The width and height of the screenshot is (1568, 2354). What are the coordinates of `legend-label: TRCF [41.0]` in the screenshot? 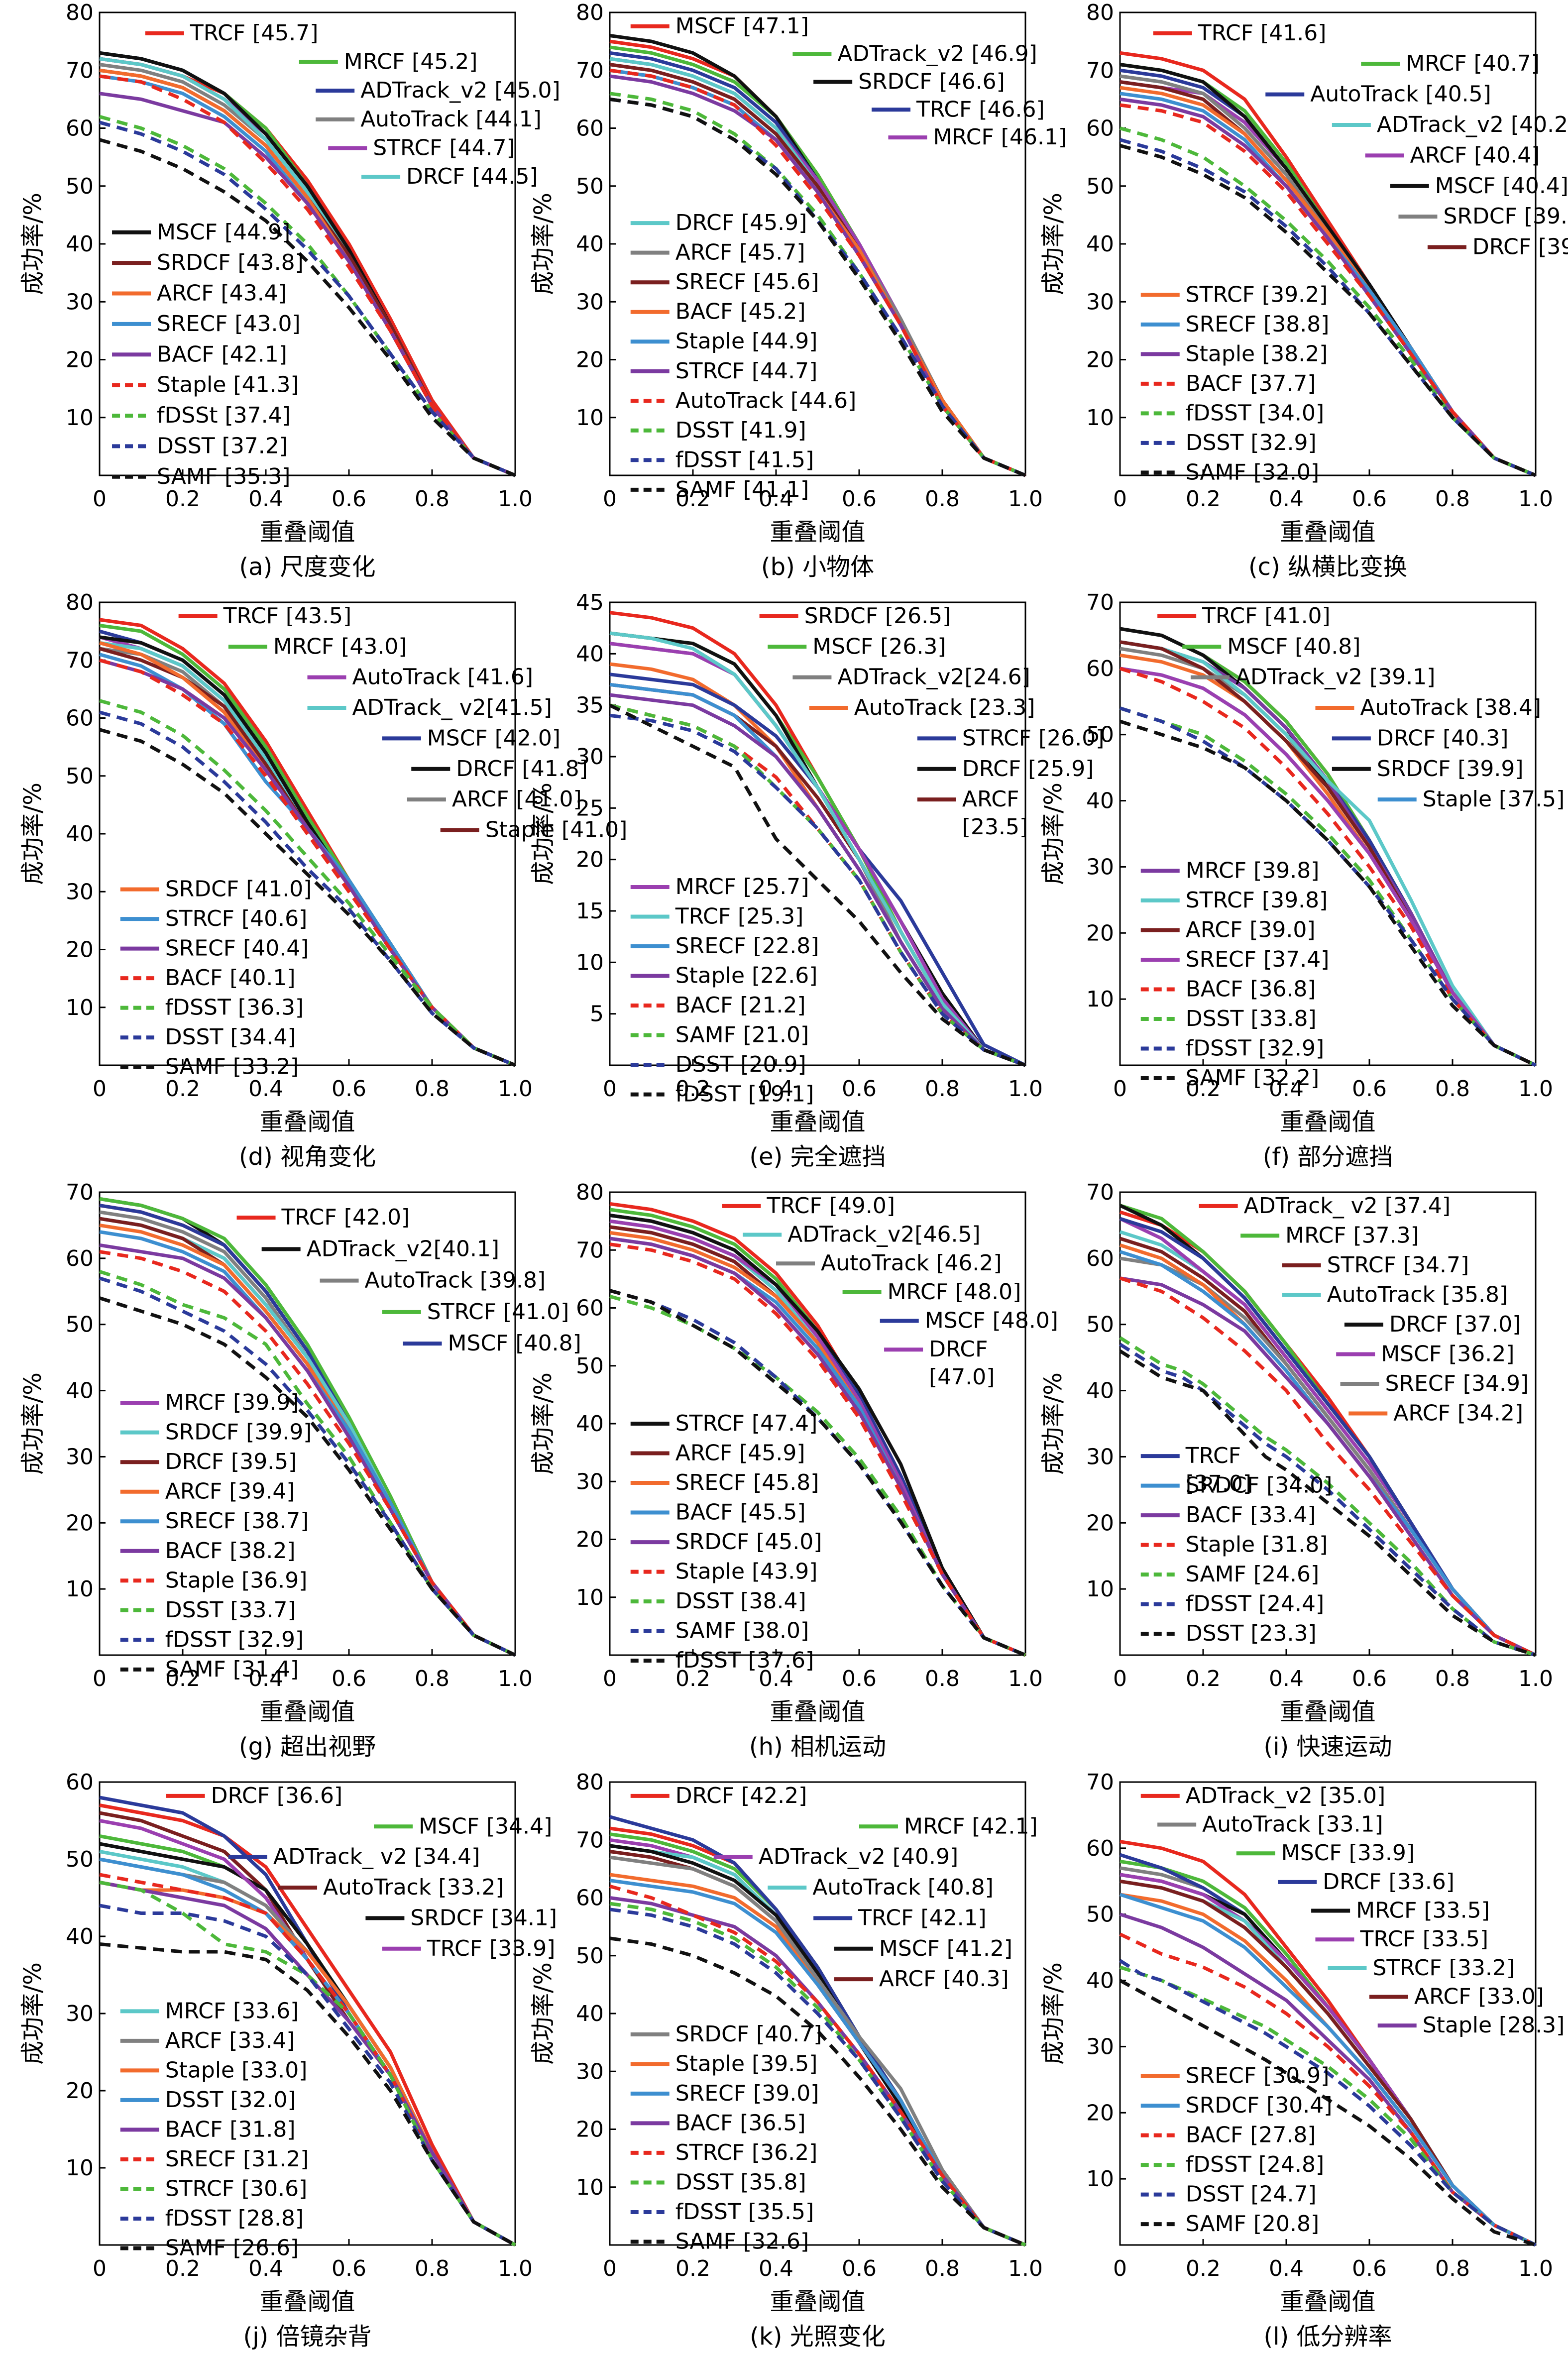 It's located at (1266, 616).